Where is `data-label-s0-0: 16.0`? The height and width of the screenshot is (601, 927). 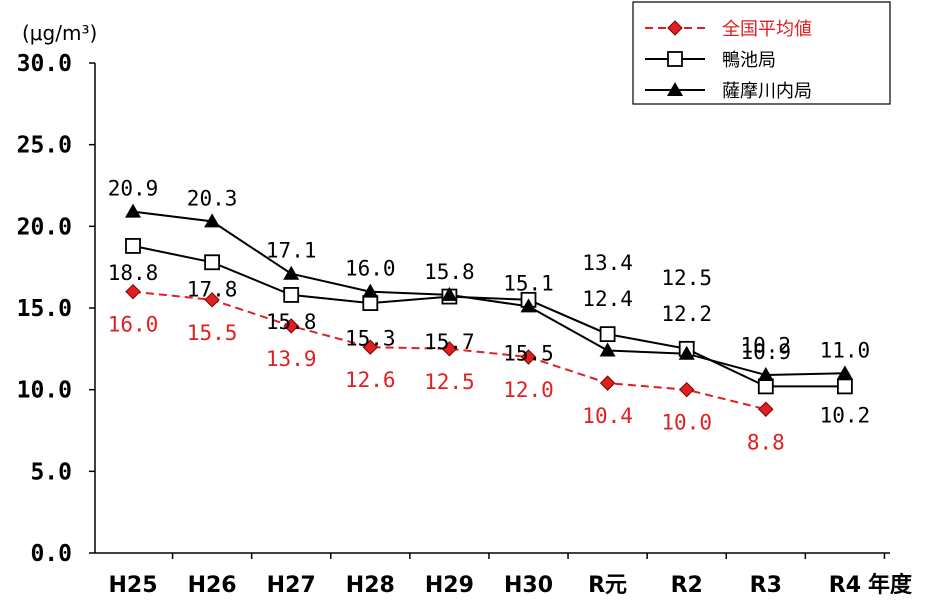 data-label-s0-0: 16.0 is located at coordinates (133, 325).